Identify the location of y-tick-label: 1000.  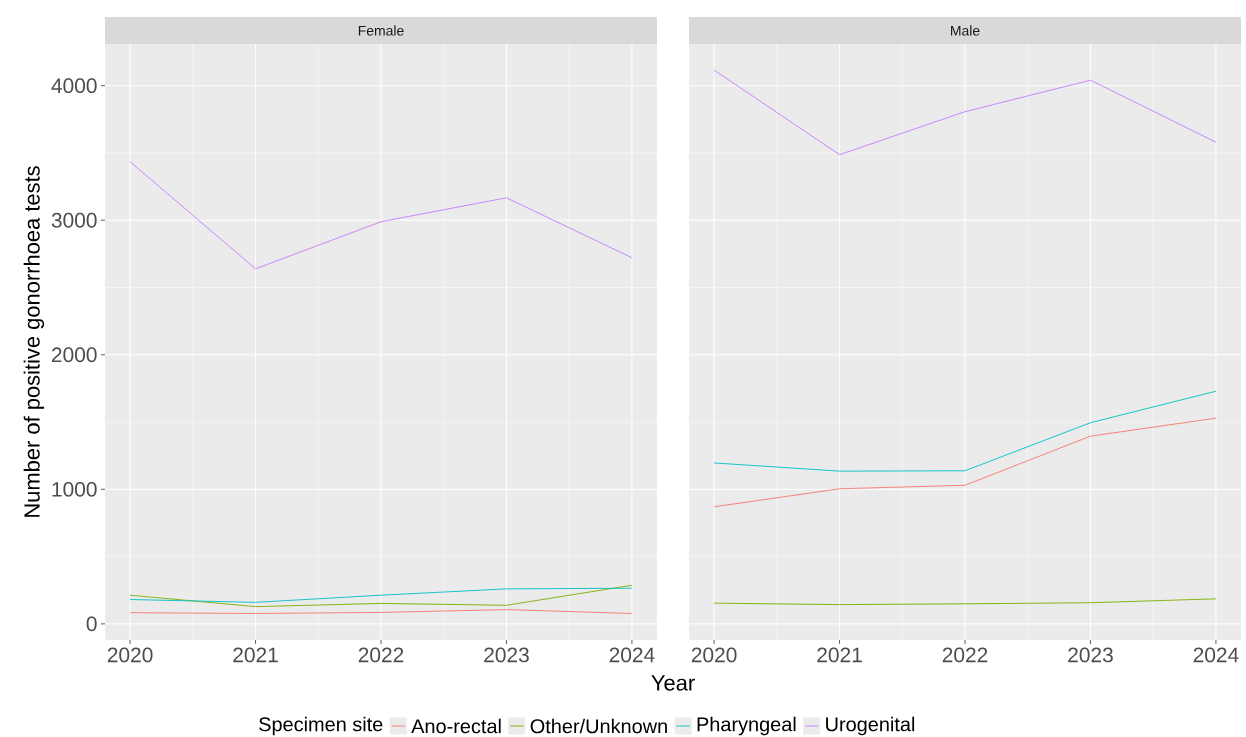
(74, 489).